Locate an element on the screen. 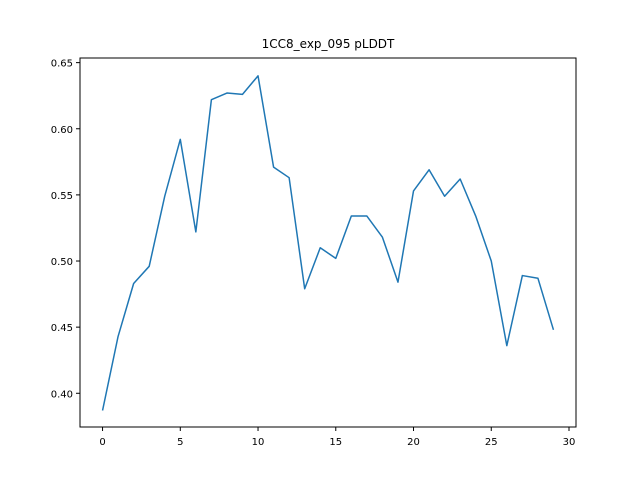 This screenshot has height=480, width=640. x-axis: 0 5 10 15 20 25 30 is located at coordinates (337, 437).